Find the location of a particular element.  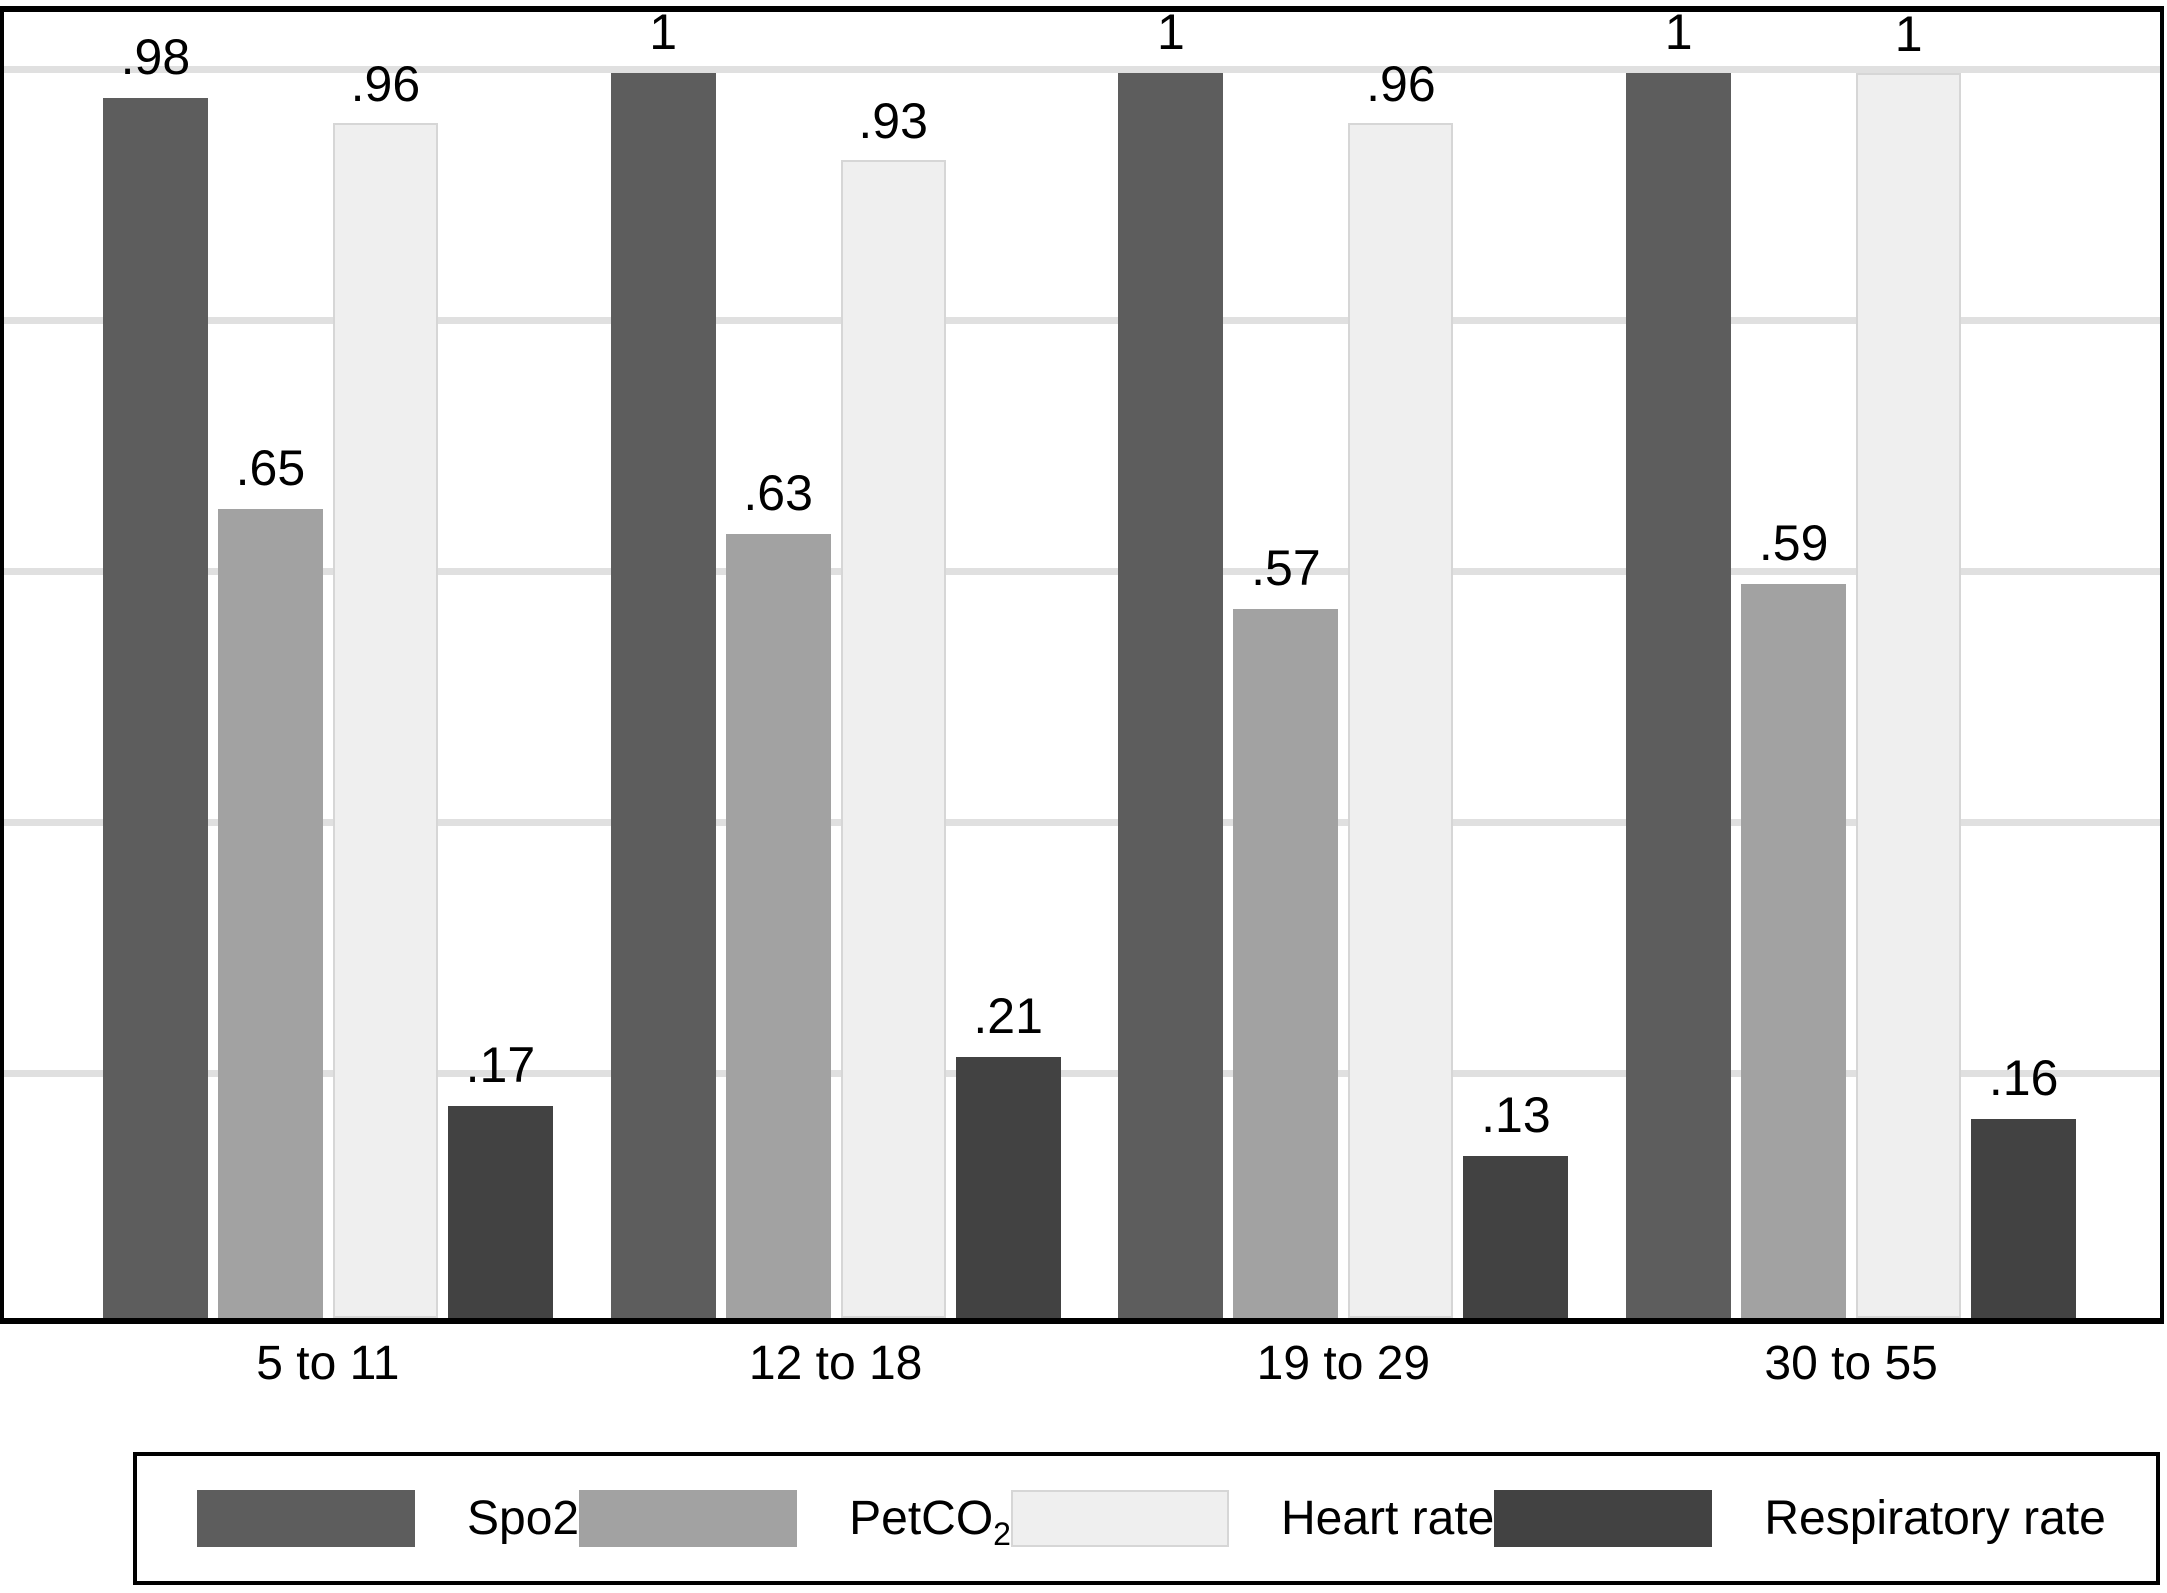

legend-item-spo2: Spo2 is located at coordinates (388, 1518).